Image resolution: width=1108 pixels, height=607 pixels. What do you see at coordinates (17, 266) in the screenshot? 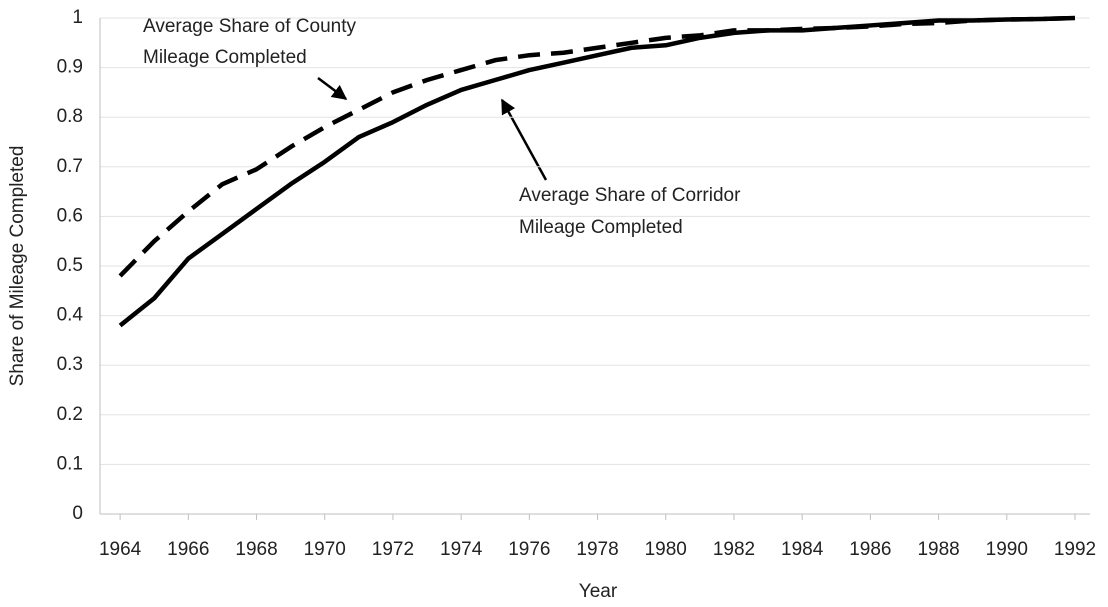
I see `y-axis-label: Share of Mileage Completed` at bounding box center [17, 266].